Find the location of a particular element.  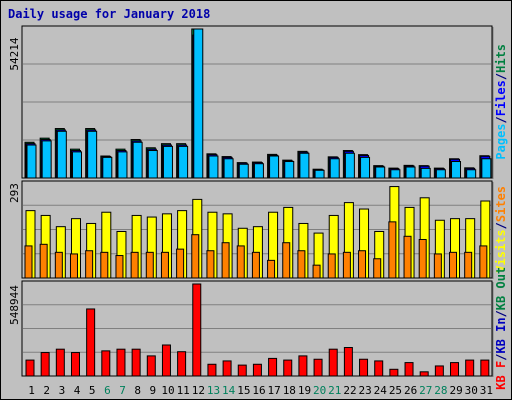

legend-entry: Files is located at coordinates (501, 98).